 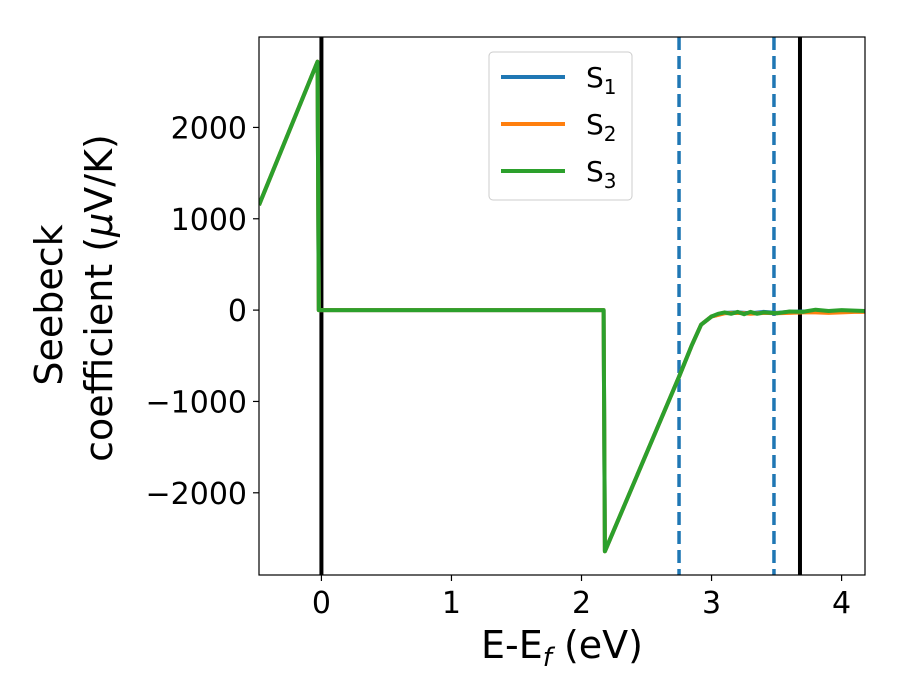 I want to click on x-tick-label-1: 1, so click(x=451, y=603).